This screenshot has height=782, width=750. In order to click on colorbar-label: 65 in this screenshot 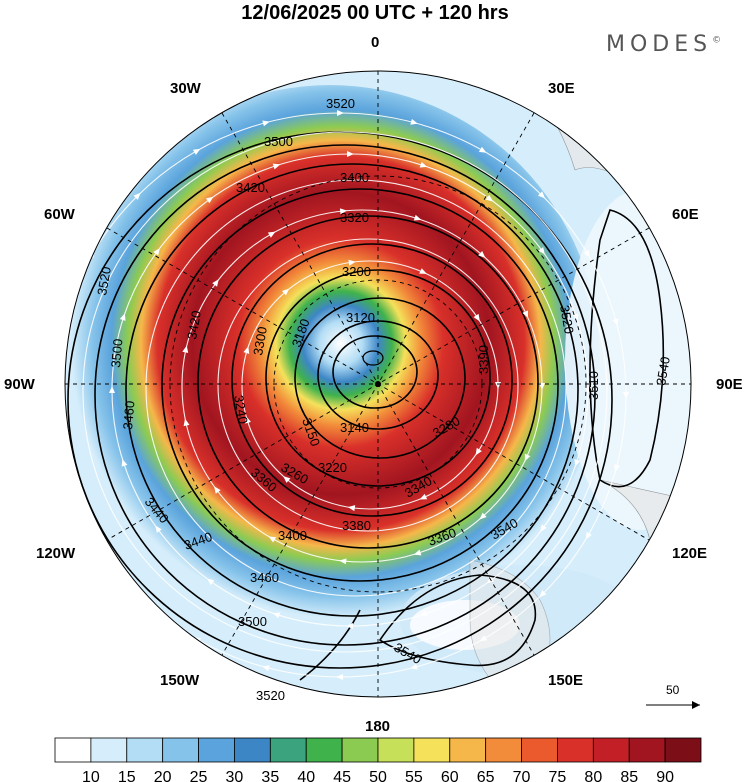, I will do `click(486, 775)`.